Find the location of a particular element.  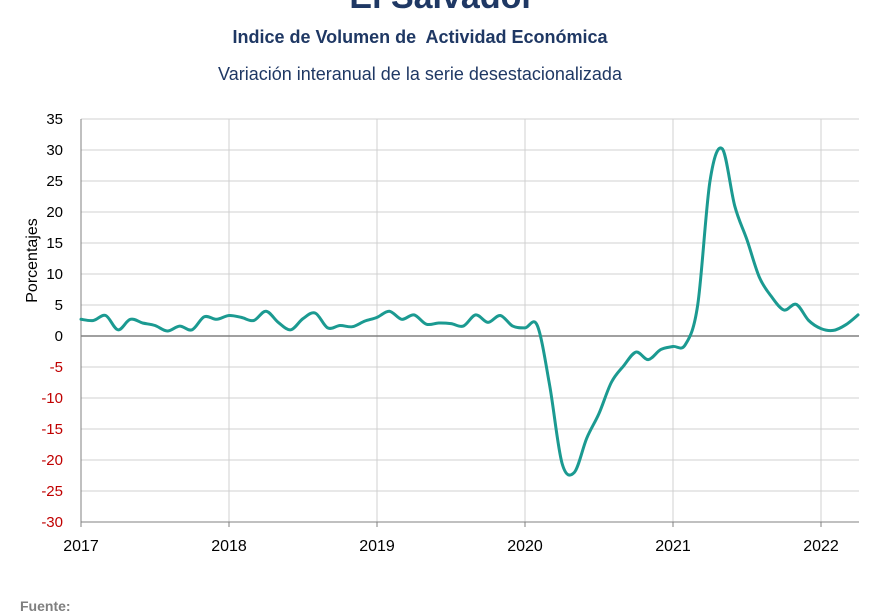

y-axis-label: Porcentajes is located at coordinates (32, 260).